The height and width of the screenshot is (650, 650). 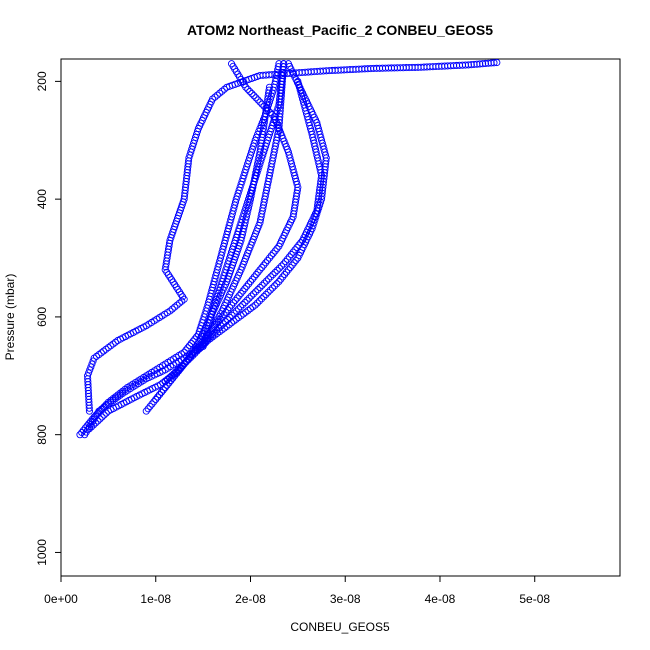 I want to click on x-axis: 0e+00 1e-08 2e-08 3e-08 4e-08 5e-08, so click(x=297, y=591).